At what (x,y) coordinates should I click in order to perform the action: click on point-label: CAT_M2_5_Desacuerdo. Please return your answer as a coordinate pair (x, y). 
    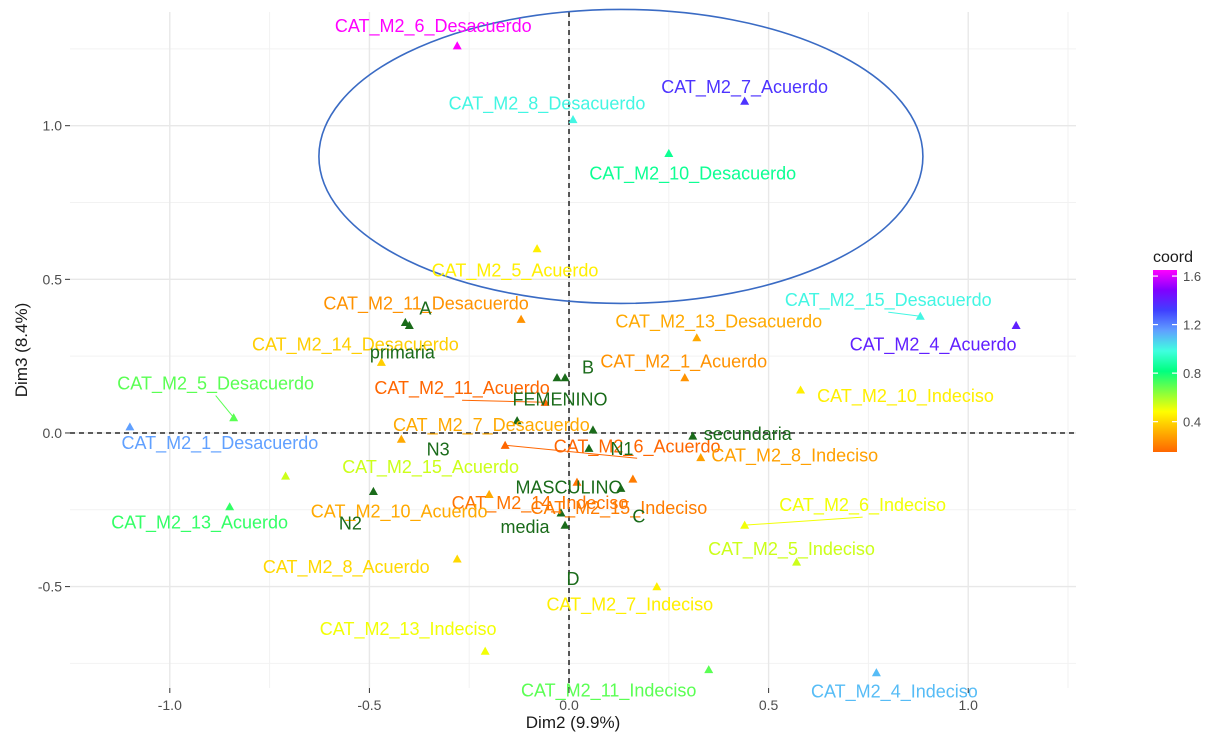
    Looking at the image, I should click on (215, 384).